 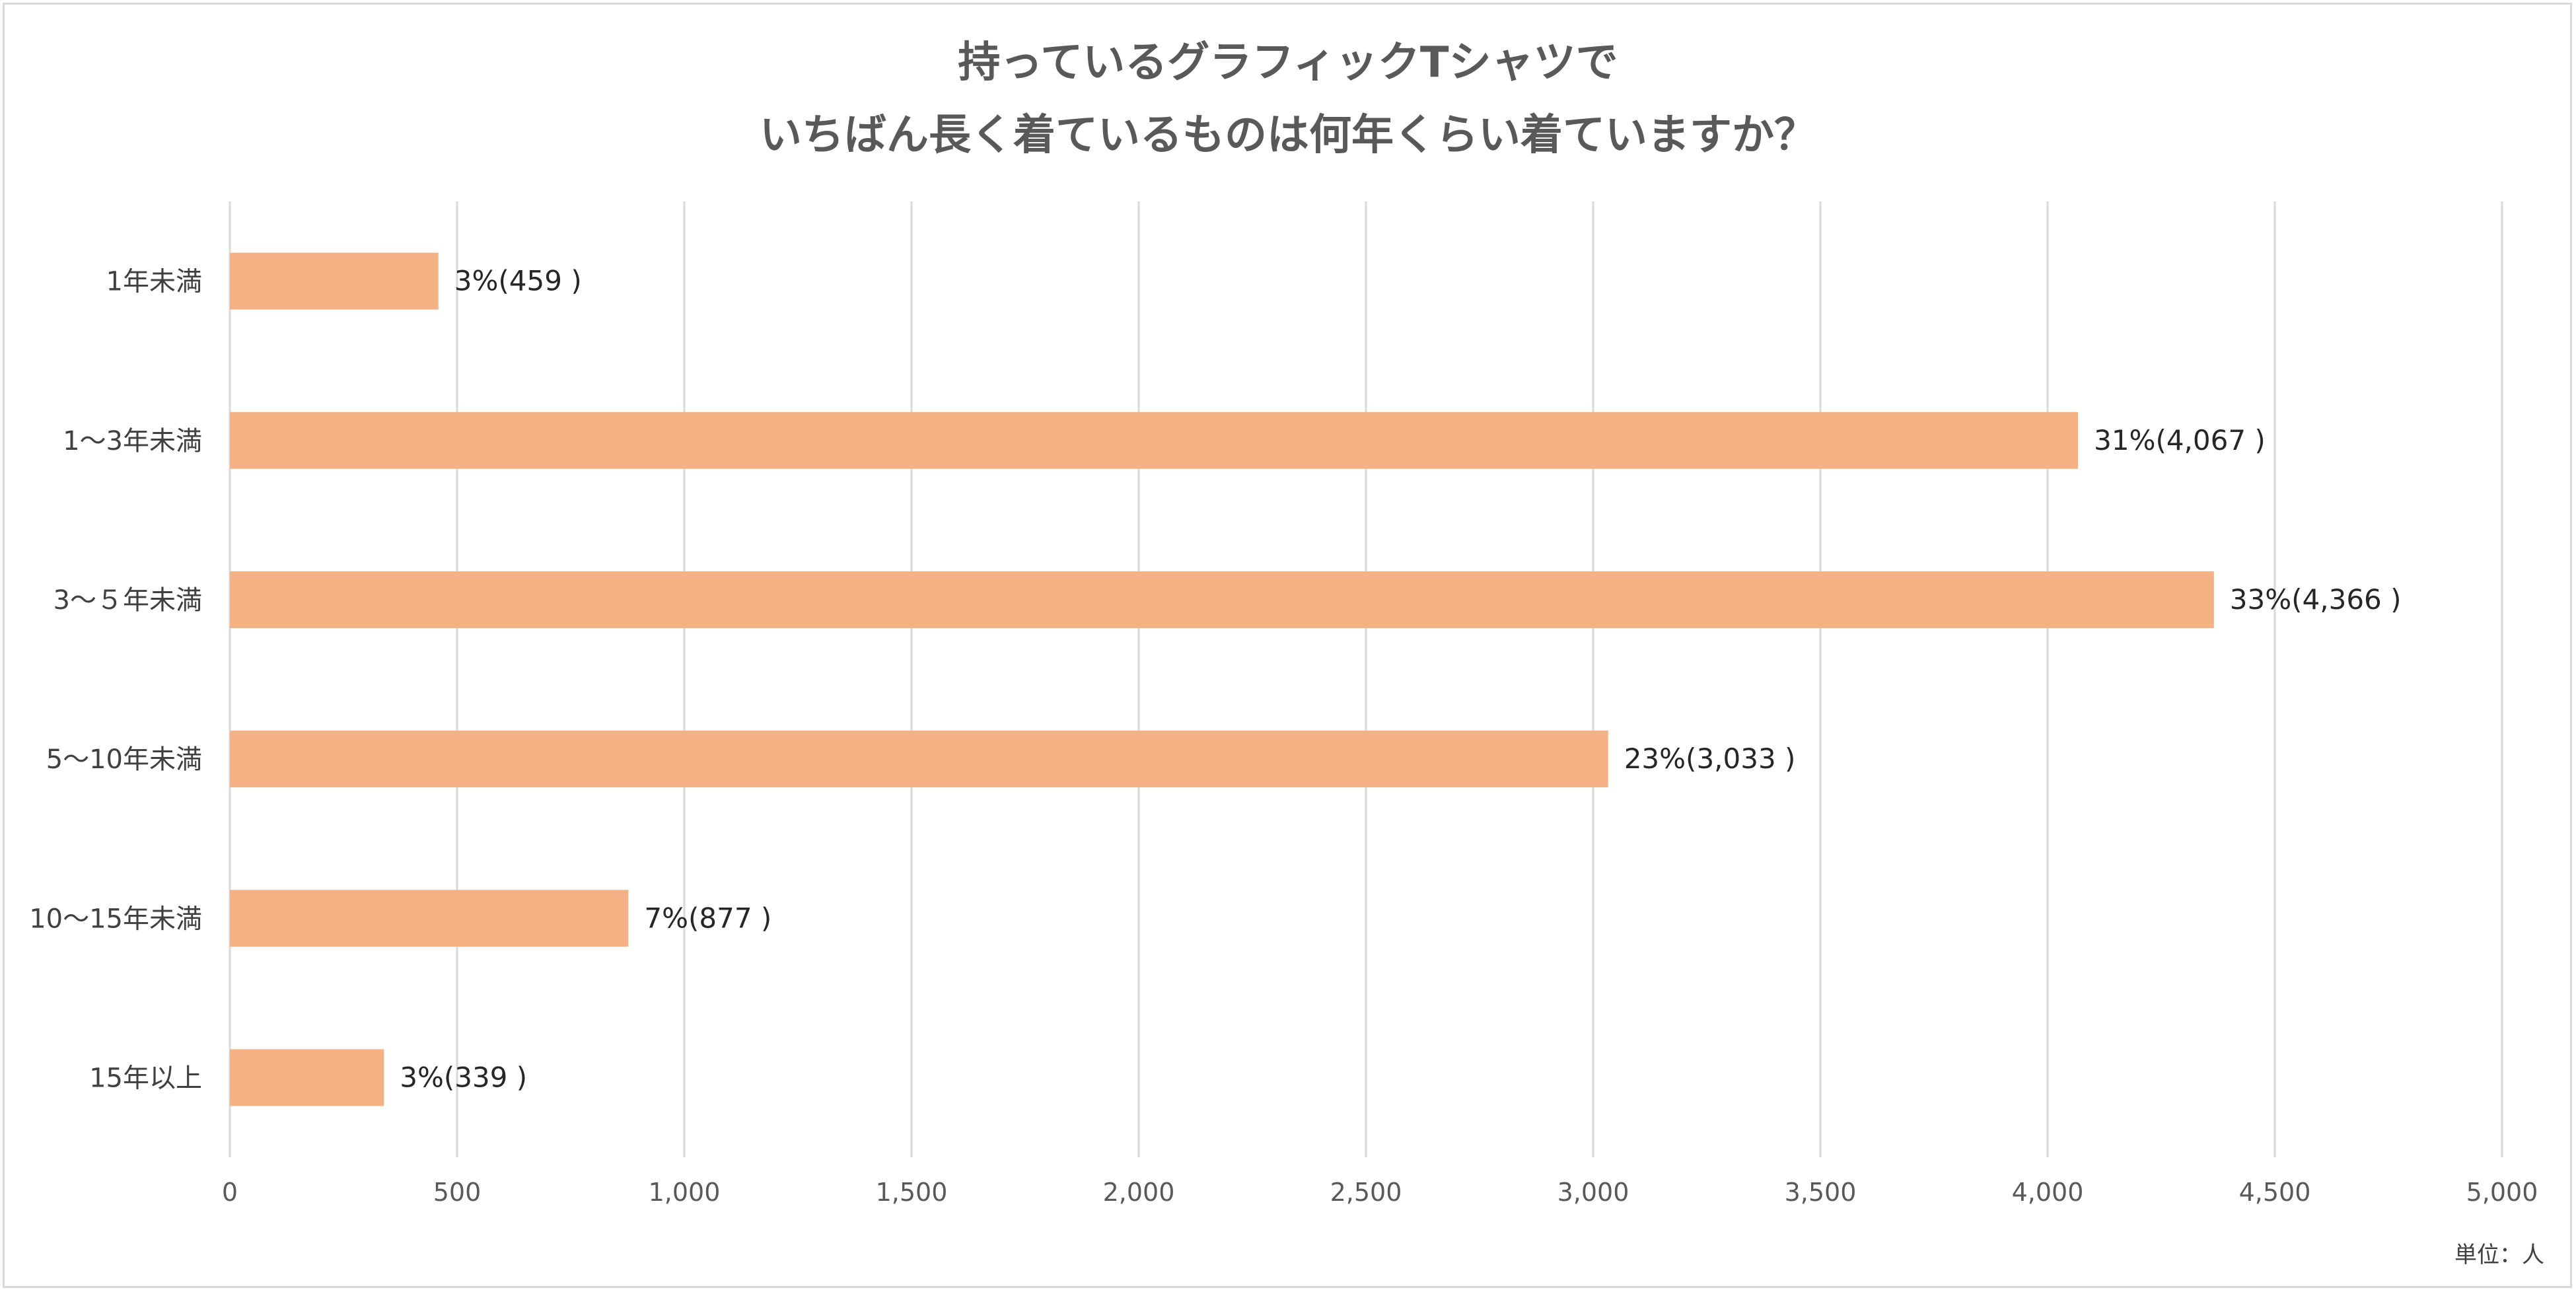 What do you see at coordinates (115, 919) in the screenshot?
I see `category-label: 10〜15年未満` at bounding box center [115, 919].